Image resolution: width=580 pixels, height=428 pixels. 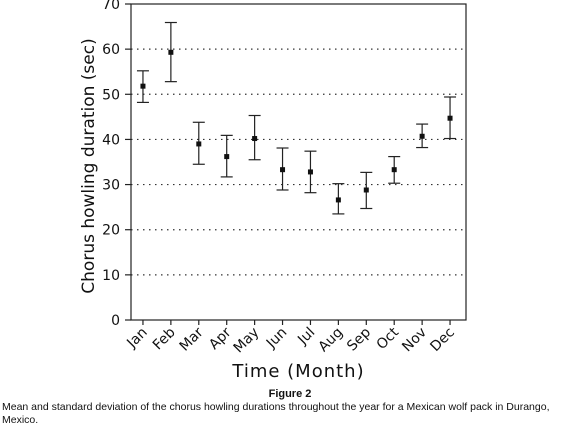 What do you see at coordinates (116, 164) in the screenshot?
I see `y-axis-ticks: 0 10 20 30 40 50 60 70` at bounding box center [116, 164].